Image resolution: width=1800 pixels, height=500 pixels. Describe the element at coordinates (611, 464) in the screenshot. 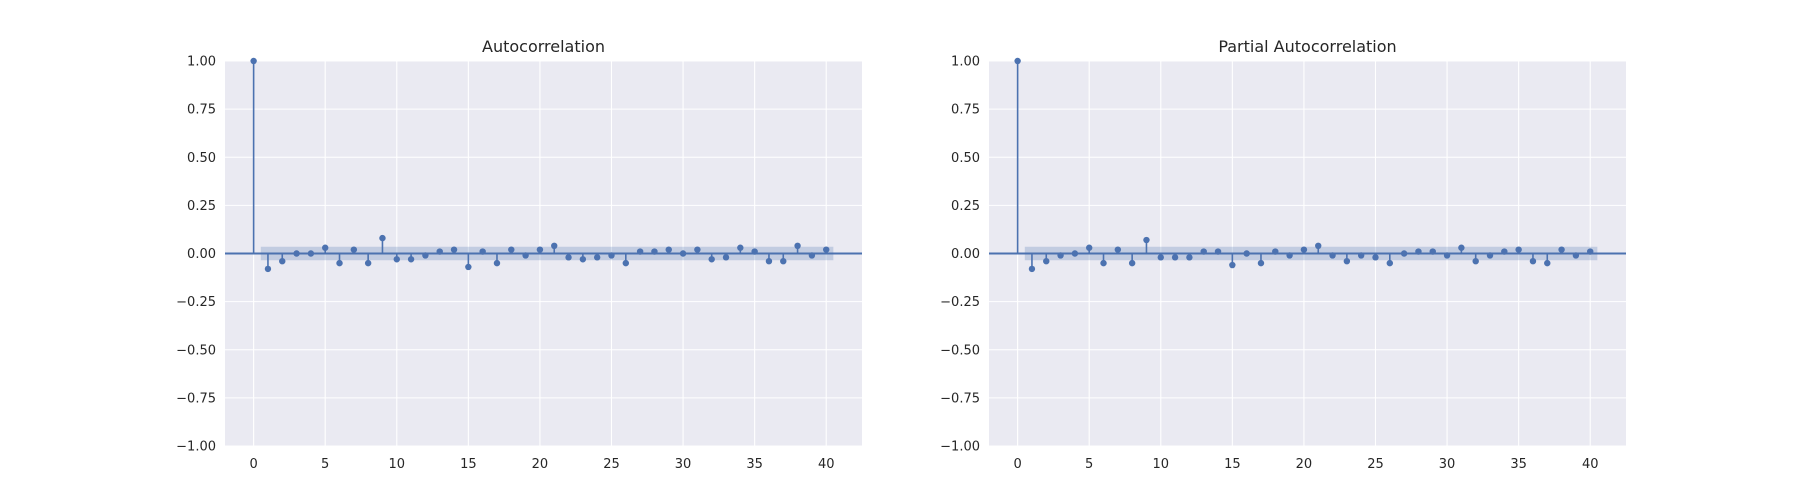

I see `acf-x-tick-label: 25` at that location.